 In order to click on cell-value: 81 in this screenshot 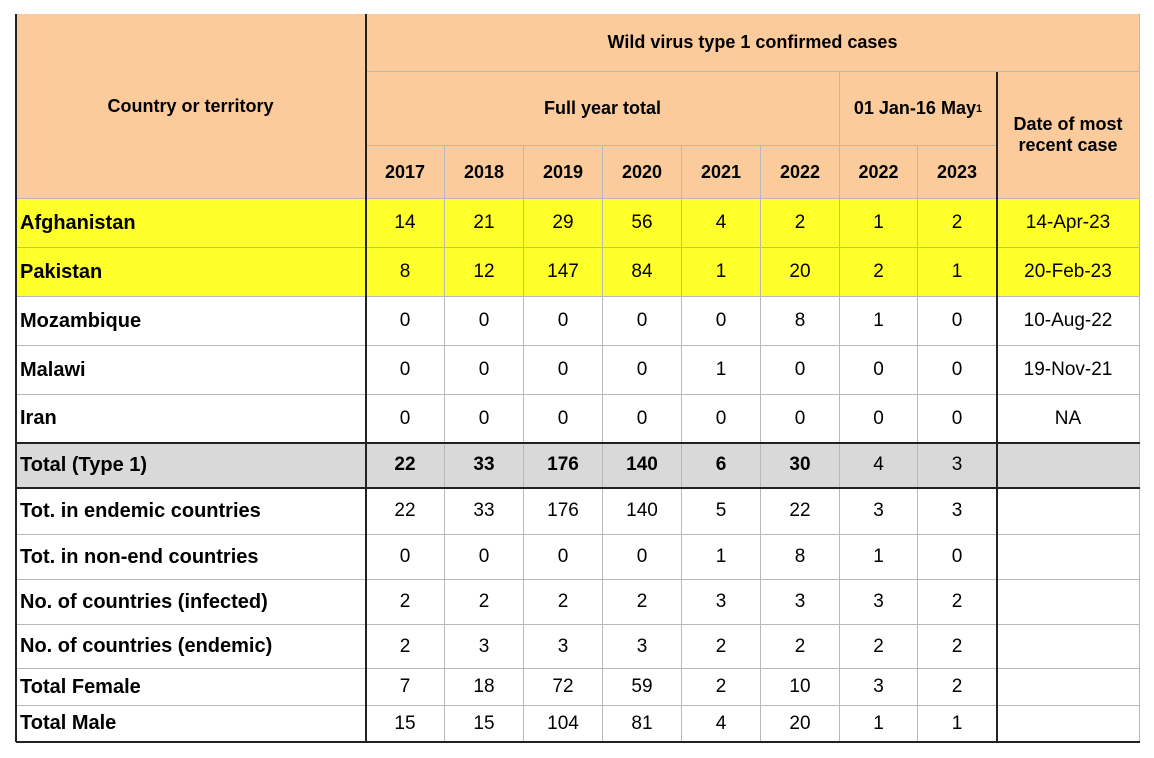, I will do `click(642, 724)`.